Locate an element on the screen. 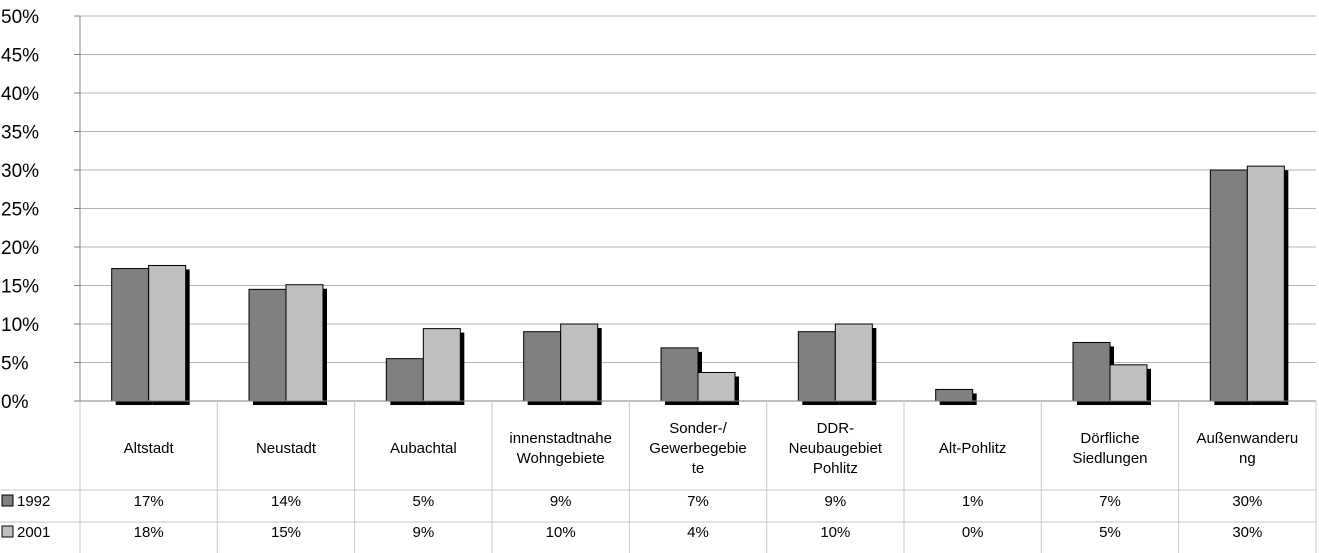 This screenshot has width=1319, height=553. category-label: Pohlitz is located at coordinates (835, 468).